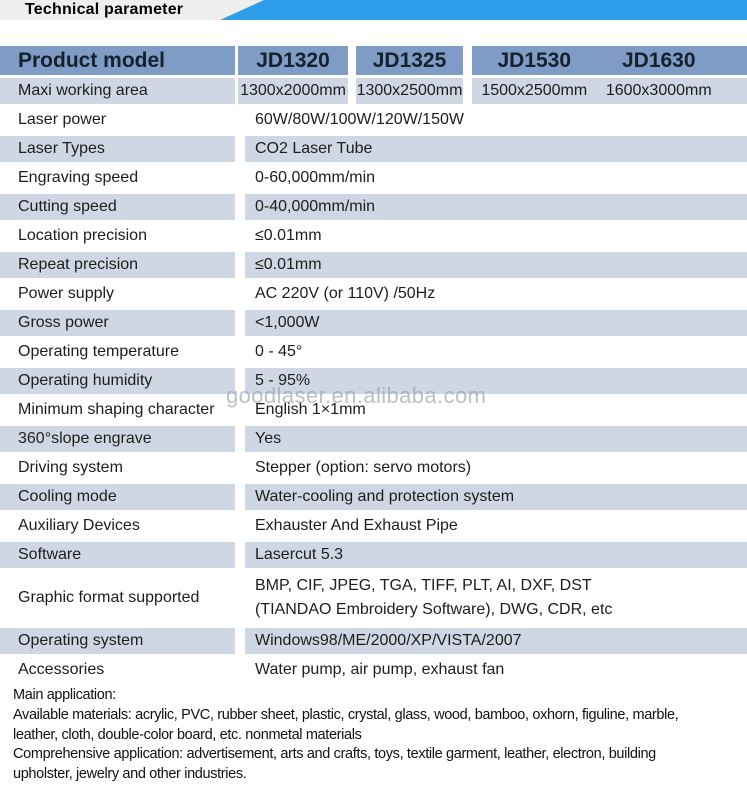 This screenshot has height=791, width=747. I want to click on row-label: Operating system, so click(117, 641).